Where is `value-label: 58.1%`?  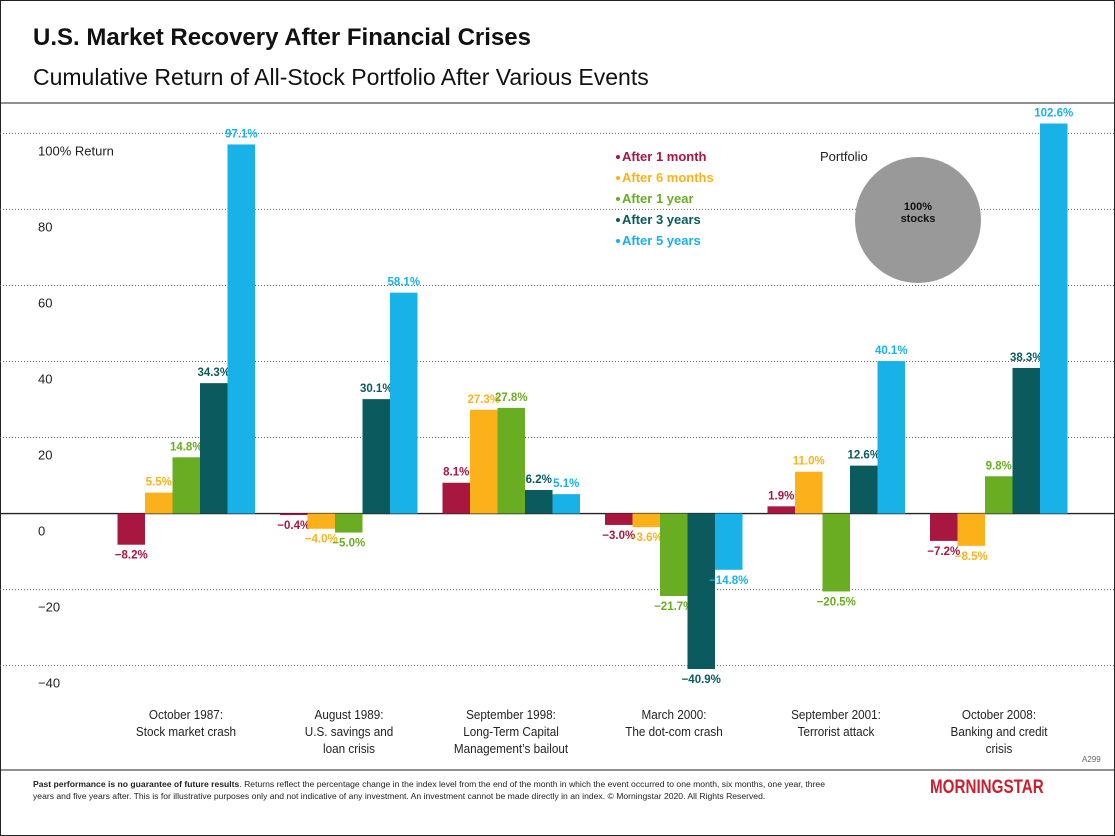 value-label: 58.1% is located at coordinates (403, 283).